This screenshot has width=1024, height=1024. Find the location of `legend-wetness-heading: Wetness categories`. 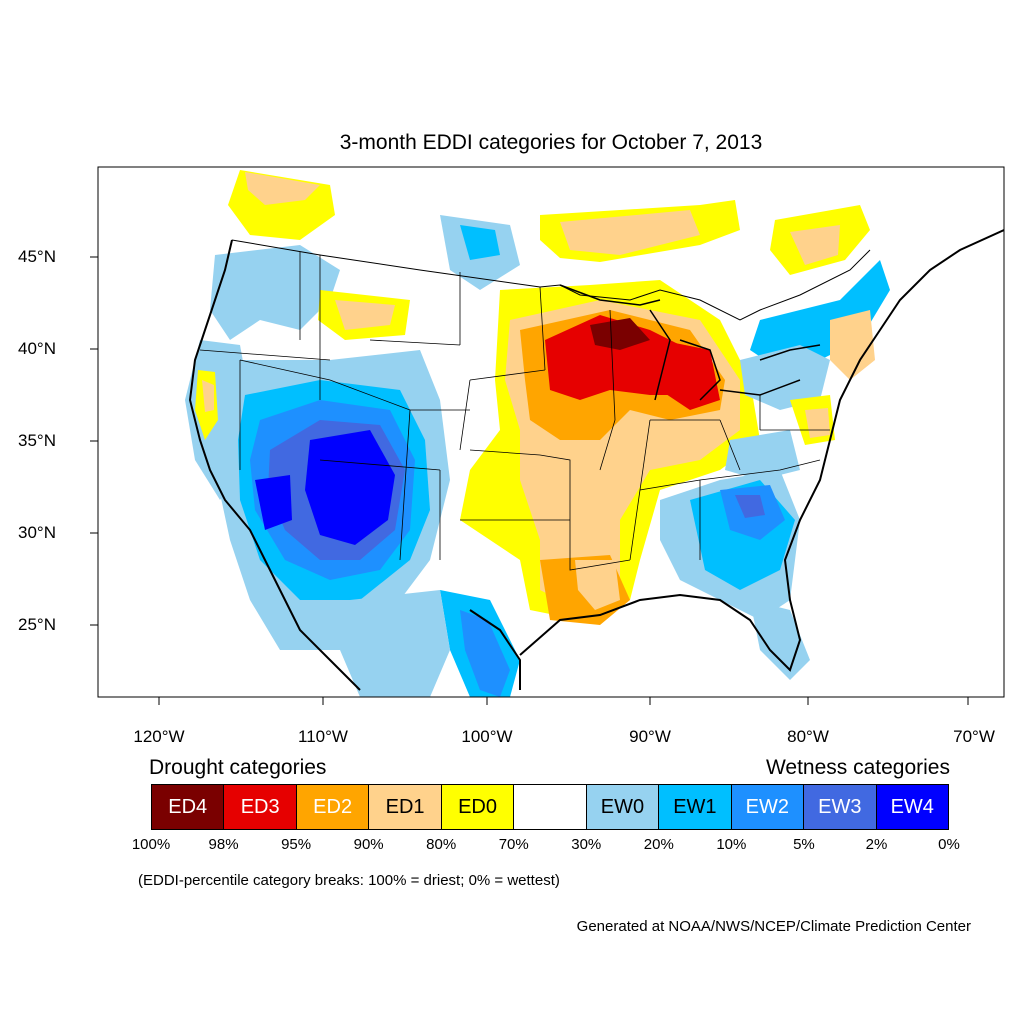

legend-wetness-heading: Wetness categories is located at coordinates (857, 767).